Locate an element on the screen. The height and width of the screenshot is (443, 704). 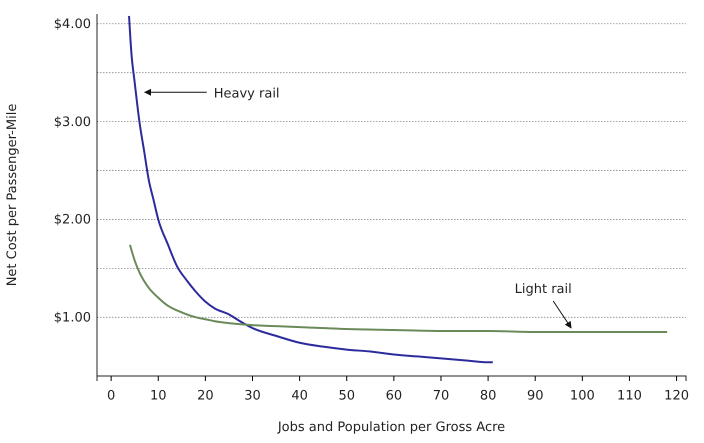
x-tick-label: 0 is located at coordinates (111, 396).